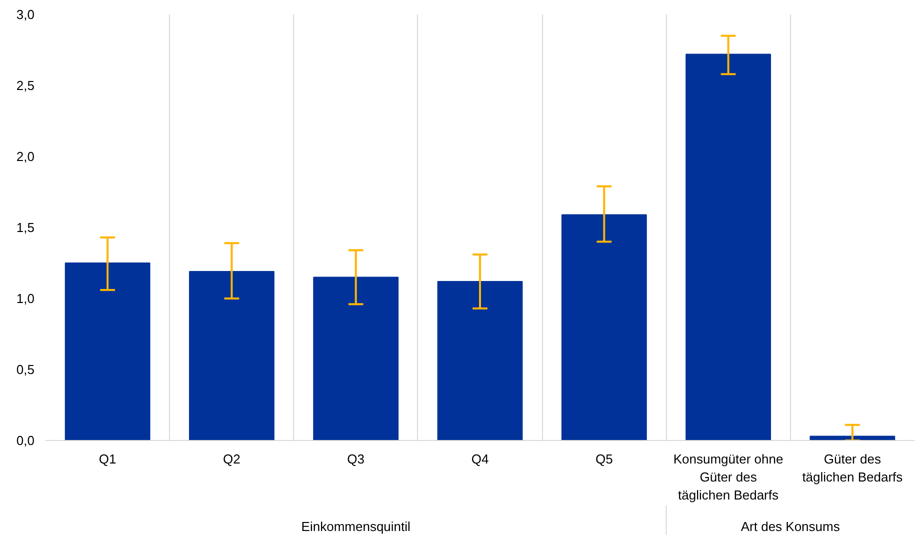 The height and width of the screenshot is (537, 923). Describe the element at coordinates (25, 156) in the screenshot. I see `y-tick-label: 2,0` at that location.